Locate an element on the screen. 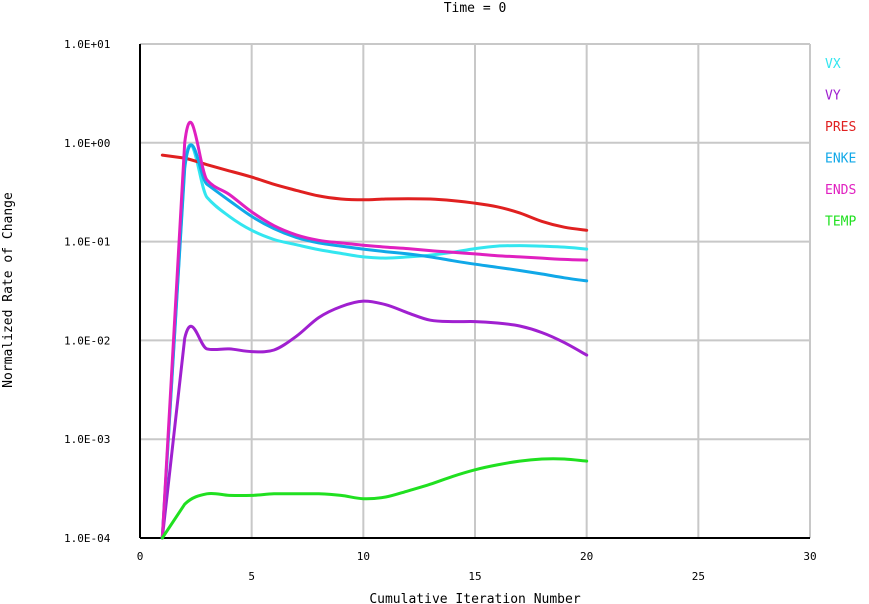 This screenshot has width=869, height=604. y-tick-label: 1.0E-04 is located at coordinates (87, 538).